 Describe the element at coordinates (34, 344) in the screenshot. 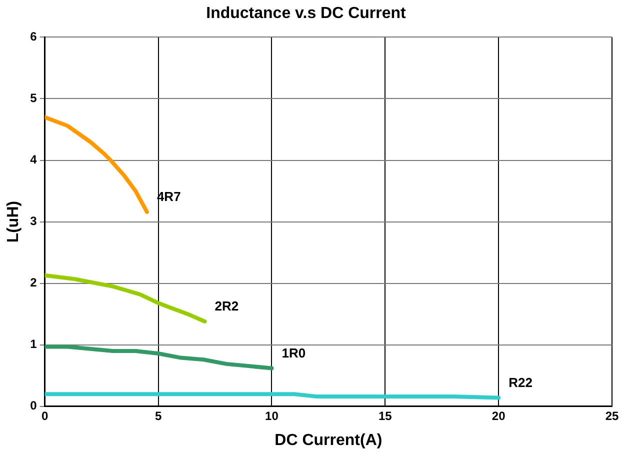

I see `y-tick-label: 1` at that location.